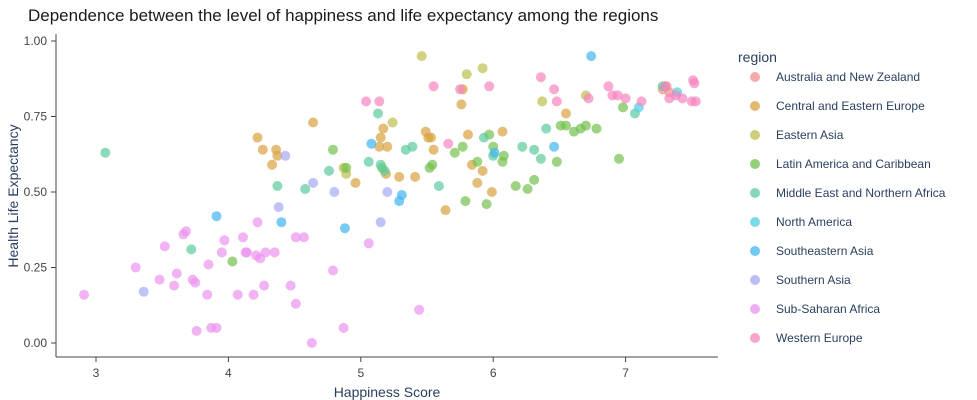  What do you see at coordinates (797, 135) in the screenshot?
I see `legend-item-eastern-asia: Eastern Asia` at bounding box center [797, 135].